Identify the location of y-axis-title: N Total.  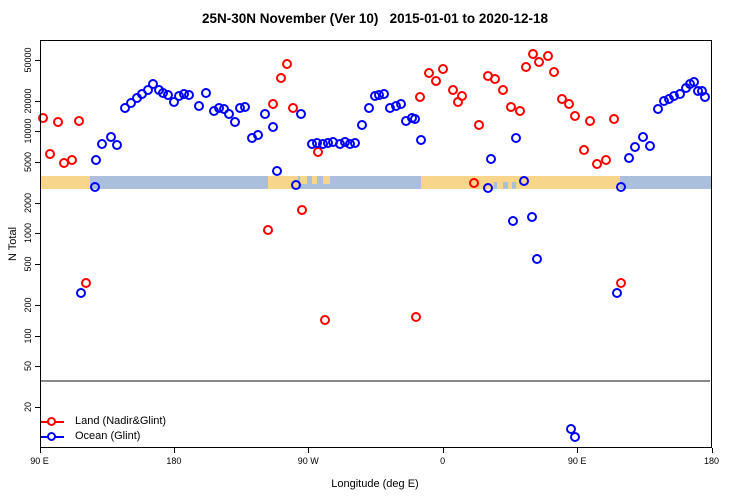
(13, 244).